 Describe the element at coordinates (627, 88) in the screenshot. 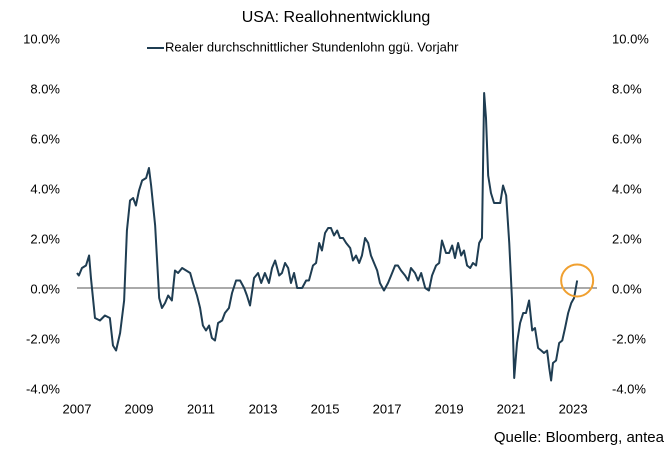

I see `y2-tick-label: 8.0%` at that location.